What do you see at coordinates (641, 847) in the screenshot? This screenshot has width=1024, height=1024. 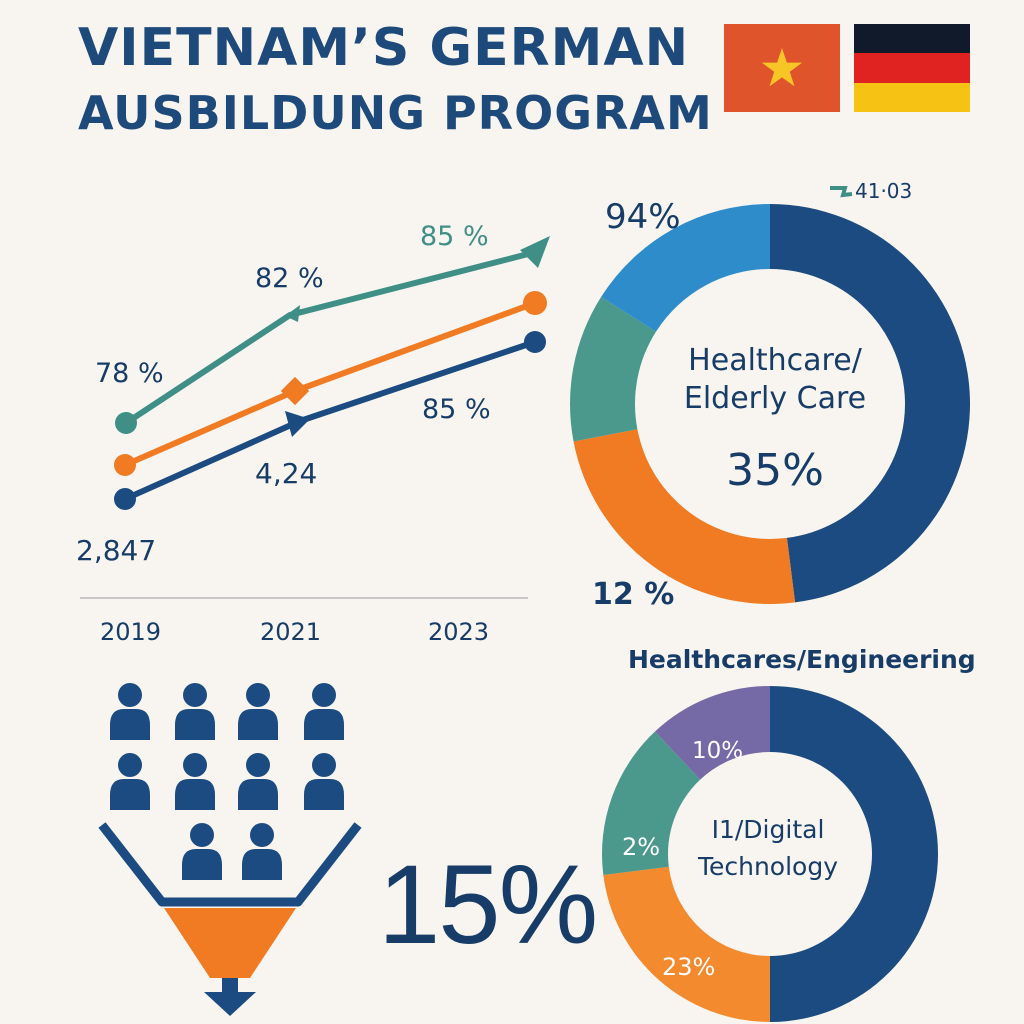 I see `donut2-label-2: 2%` at bounding box center [641, 847].